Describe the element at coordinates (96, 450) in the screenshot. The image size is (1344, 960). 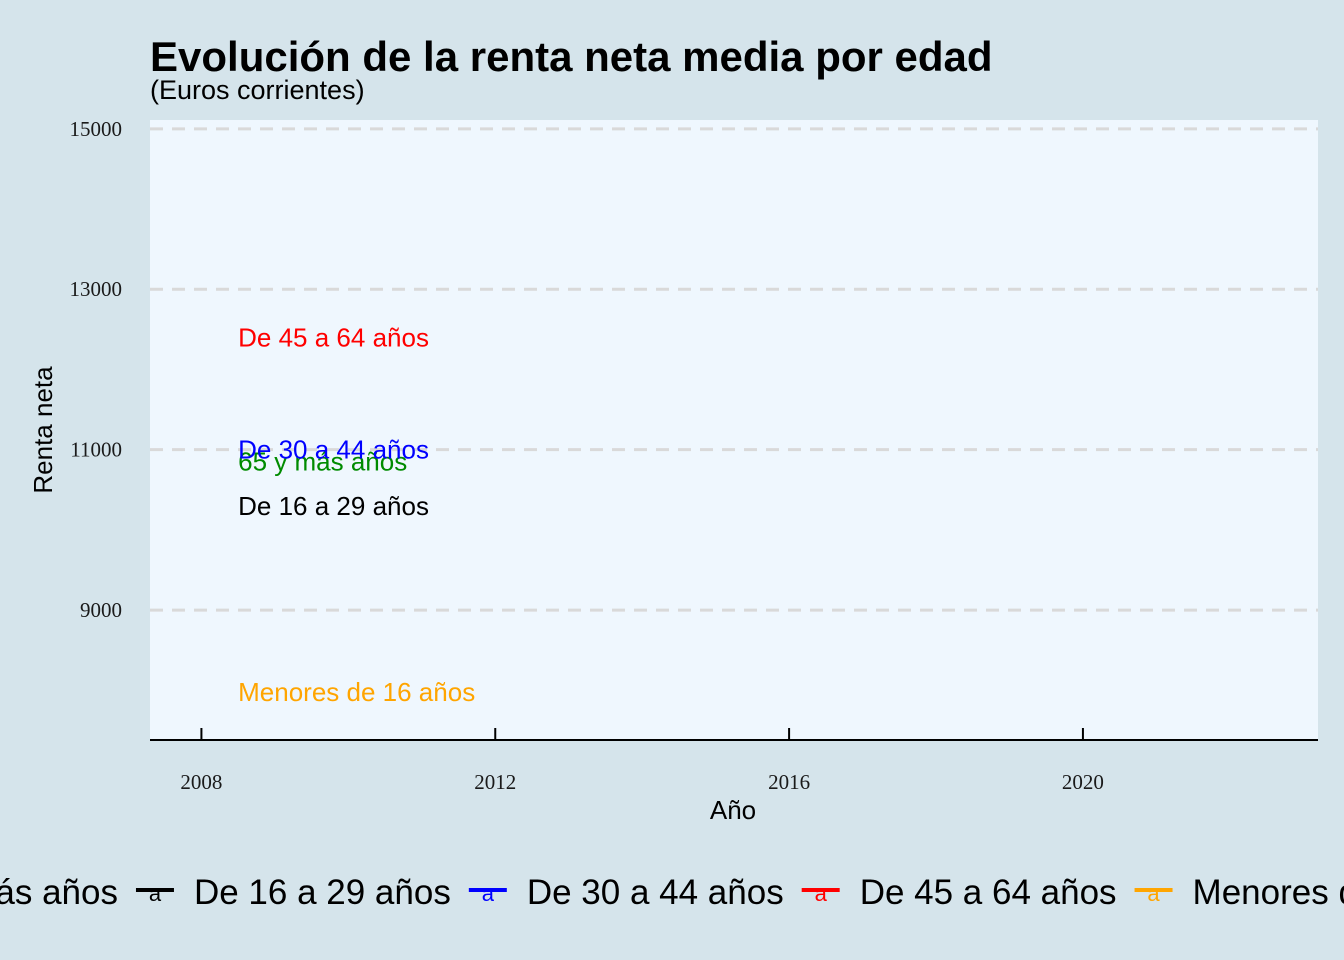
I see `y-tick-label: 11000` at that location.